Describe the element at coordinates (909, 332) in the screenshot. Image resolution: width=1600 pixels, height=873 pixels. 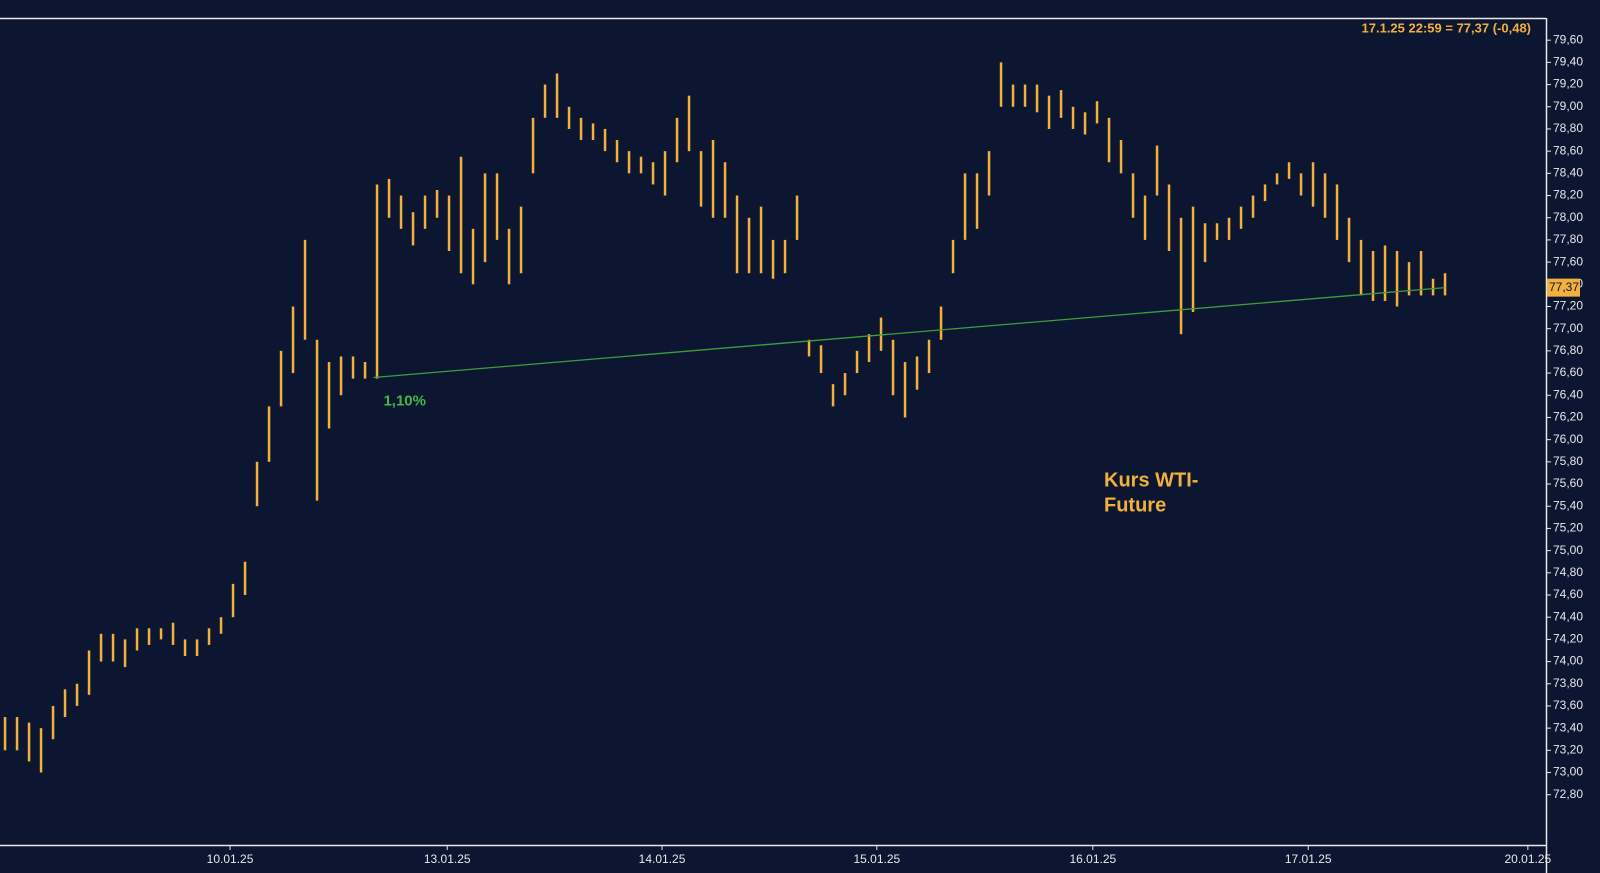
I see `trendline` at that location.